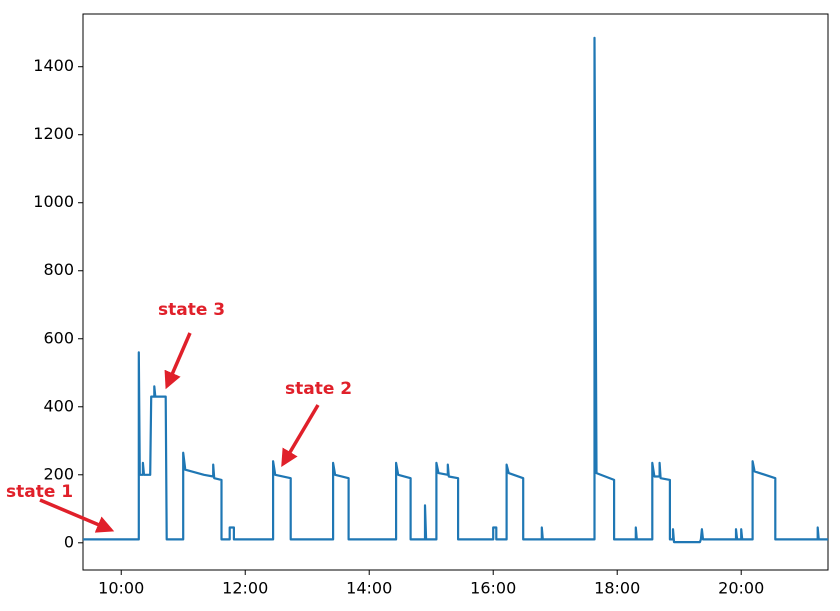  Describe the element at coordinates (121, 588) in the screenshot. I see `x-tick-label: 10:00` at that location.